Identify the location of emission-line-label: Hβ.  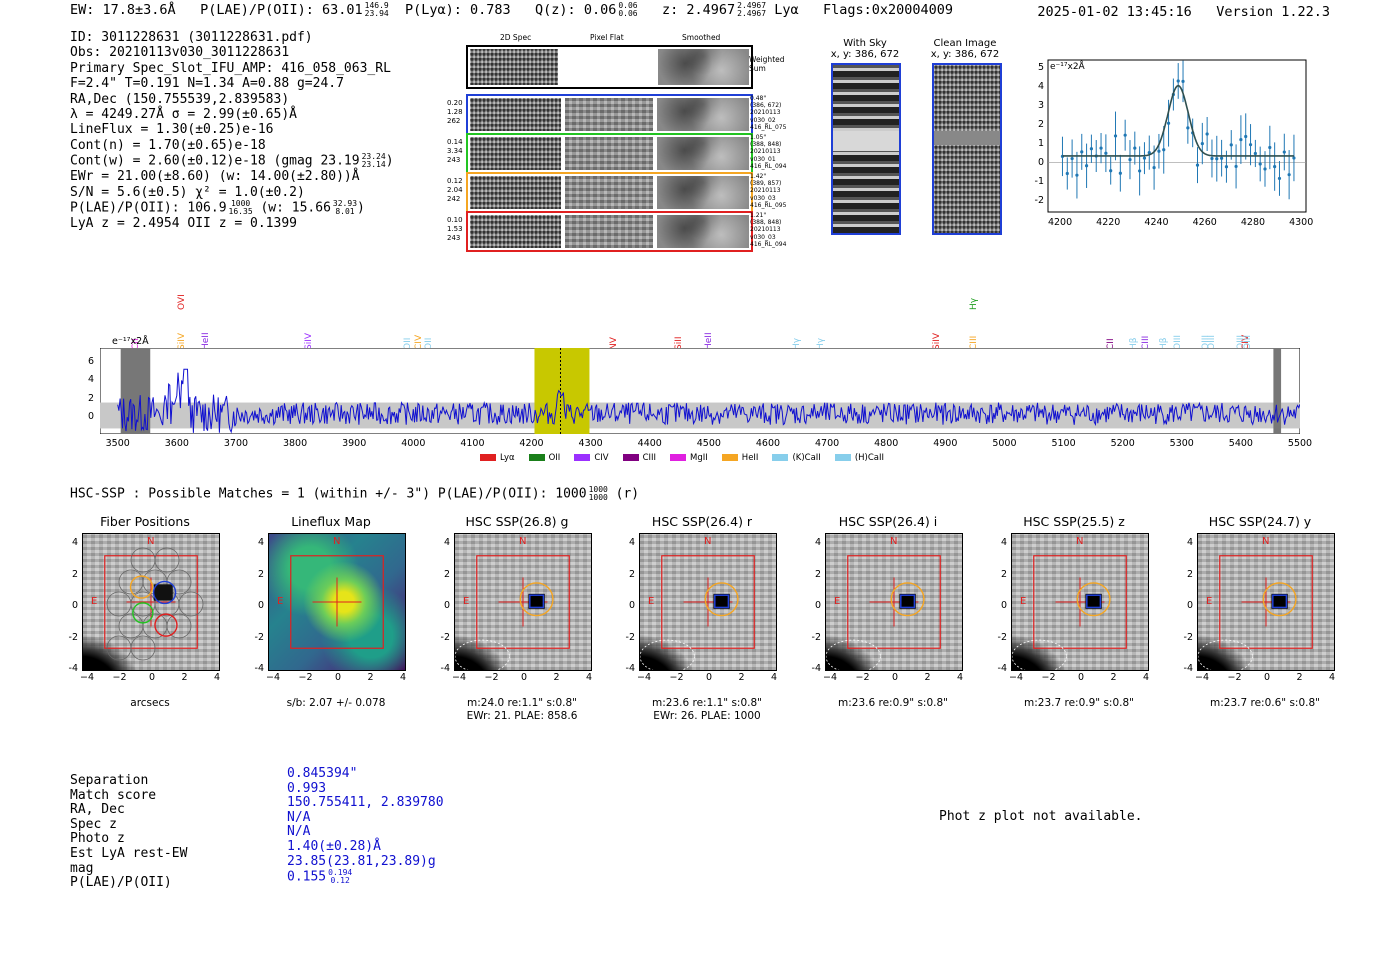
(1165, 335).